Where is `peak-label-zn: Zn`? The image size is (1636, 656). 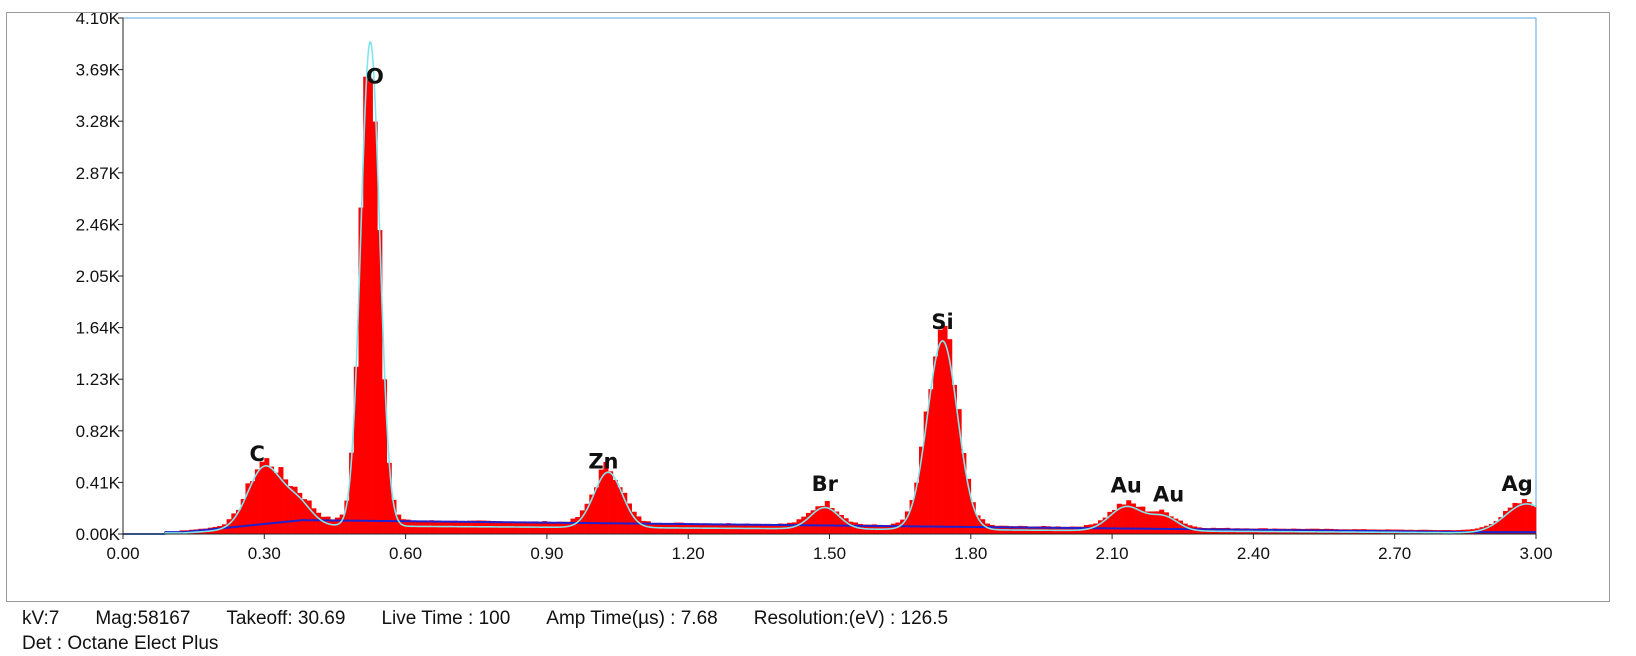 peak-label-zn: Zn is located at coordinates (603, 462).